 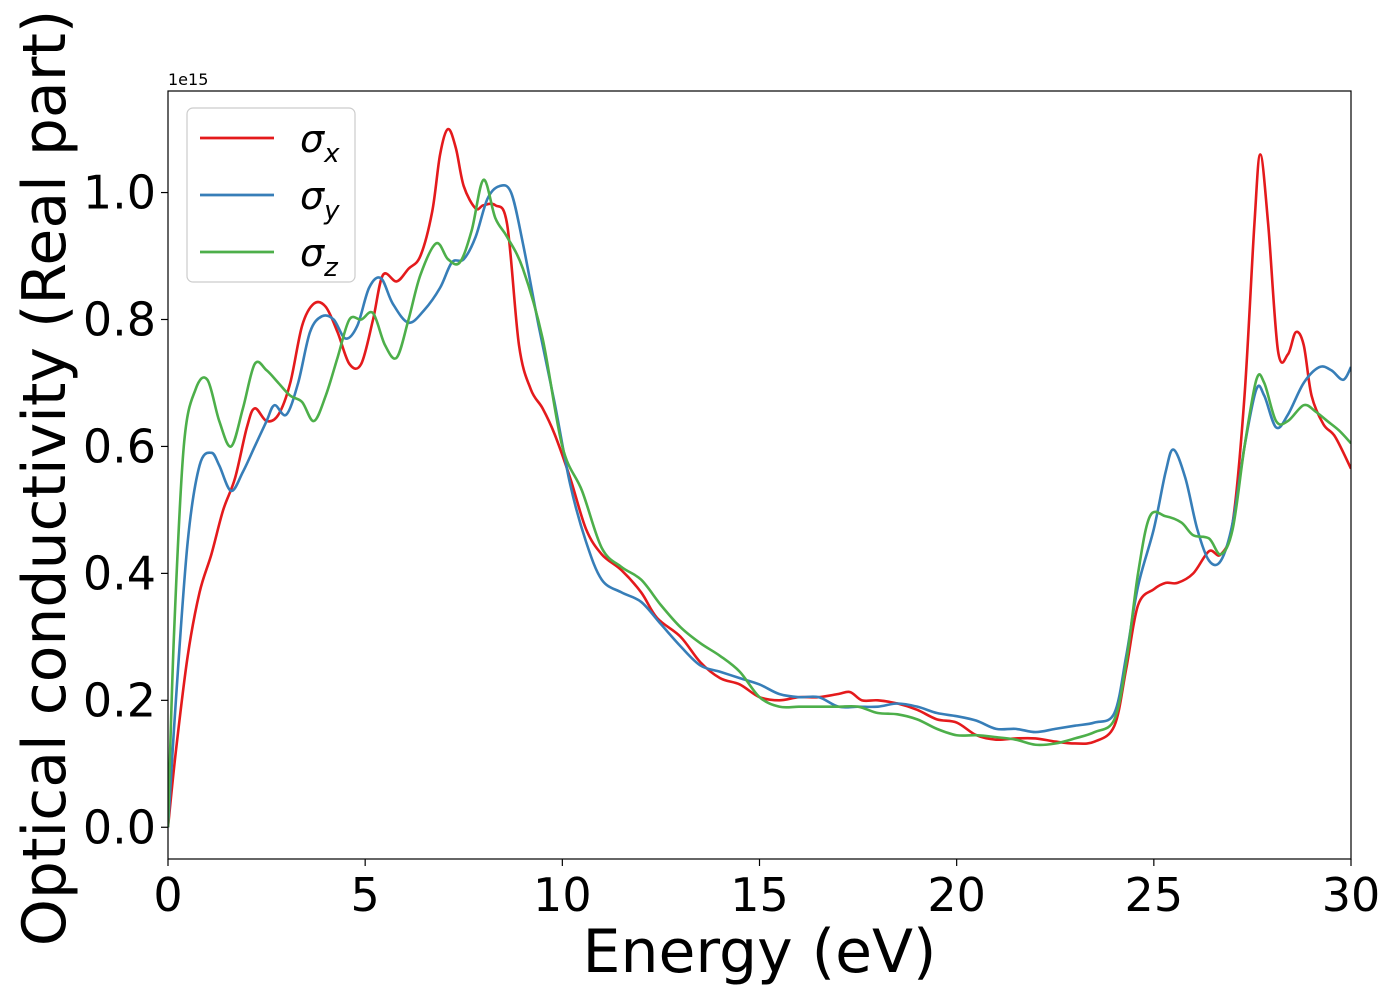 What do you see at coordinates (1154, 895) in the screenshot?
I see `x-tick-label: 25` at bounding box center [1154, 895].